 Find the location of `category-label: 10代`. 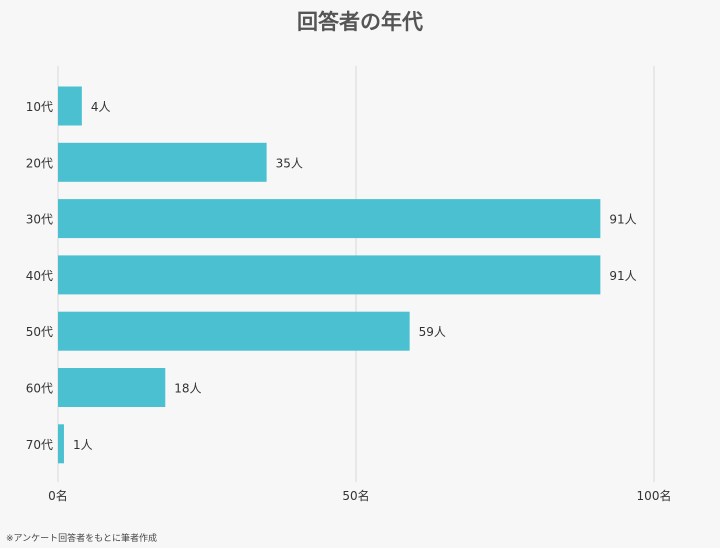

category-label: 10代 is located at coordinates (39, 107).